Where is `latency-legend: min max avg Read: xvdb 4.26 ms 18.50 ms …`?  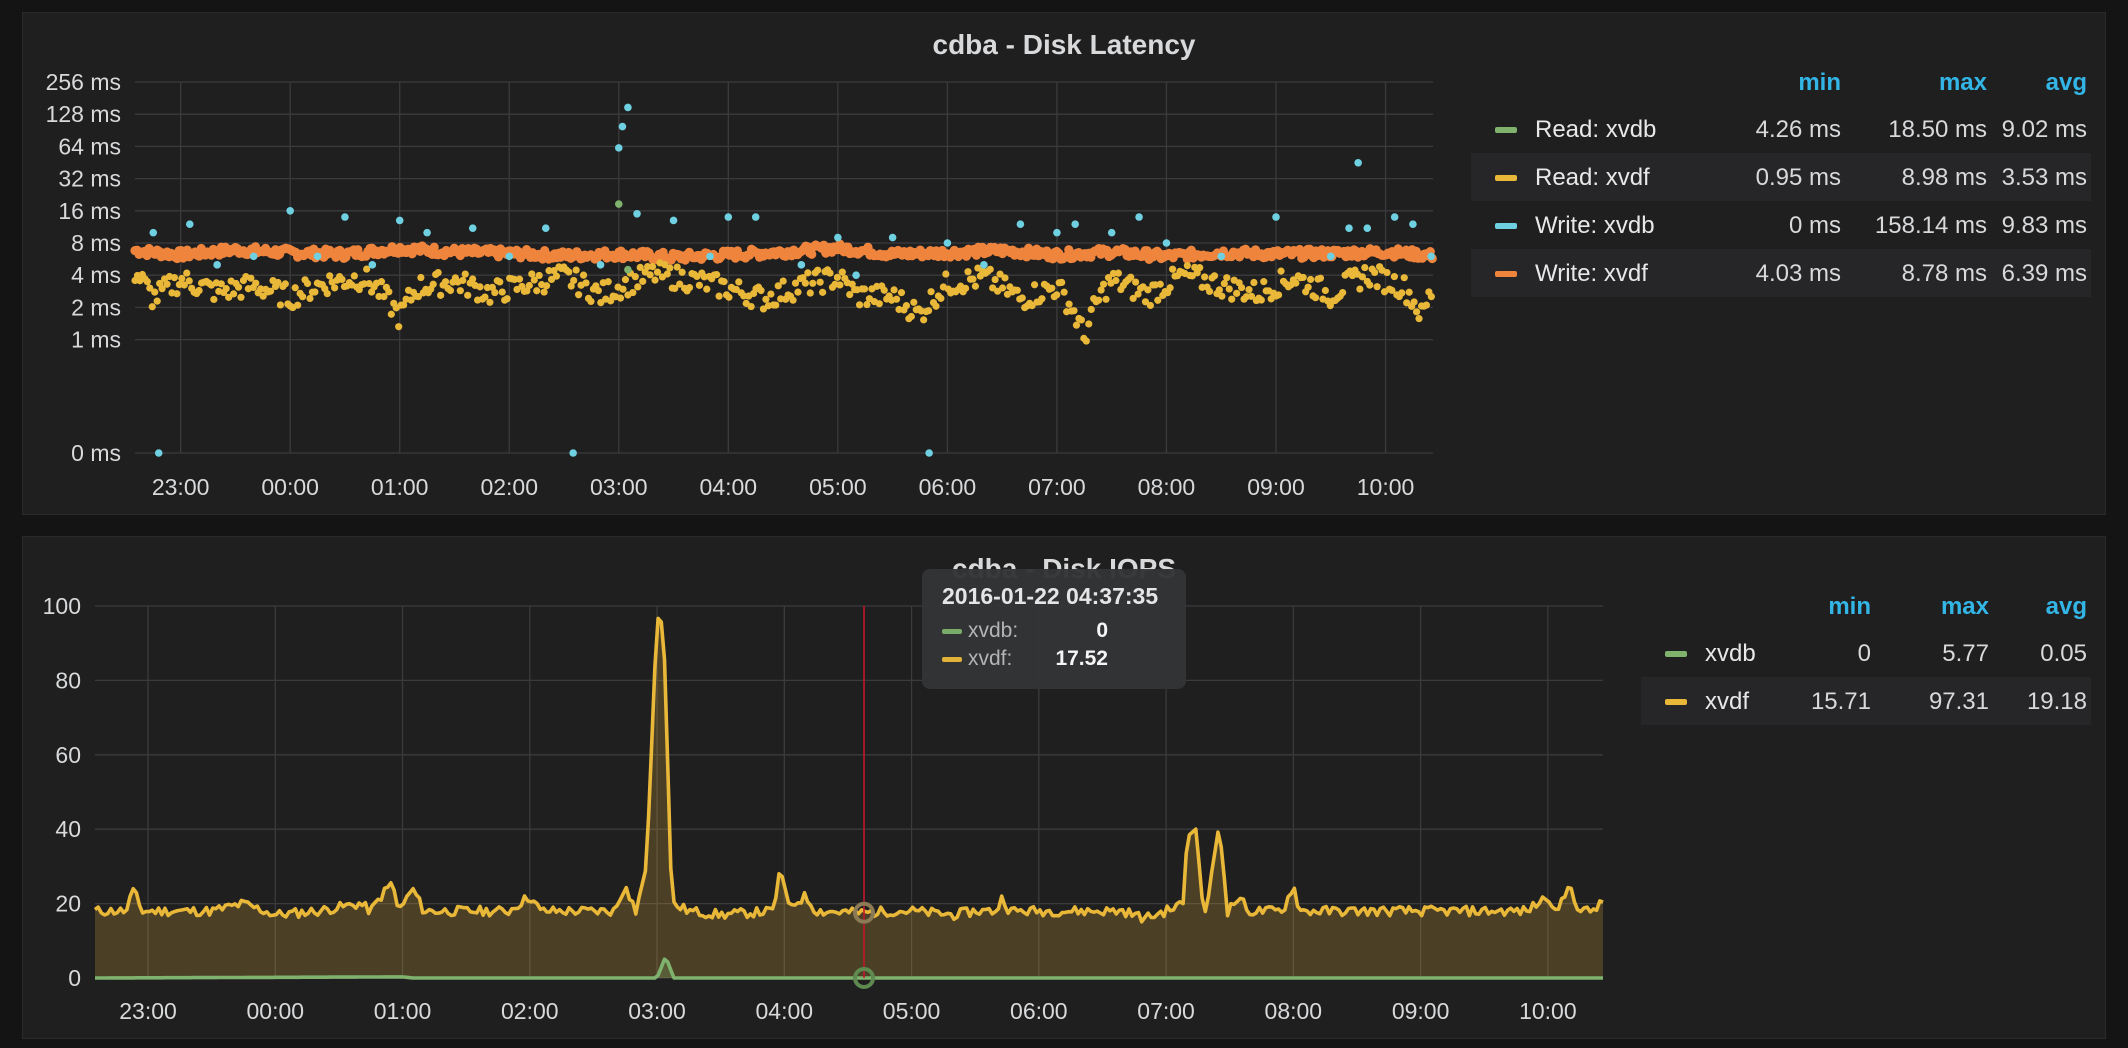 latency-legend: min max avg Read: xvdb 4.26 ms 18.50 ms … is located at coordinates (1781, 188).